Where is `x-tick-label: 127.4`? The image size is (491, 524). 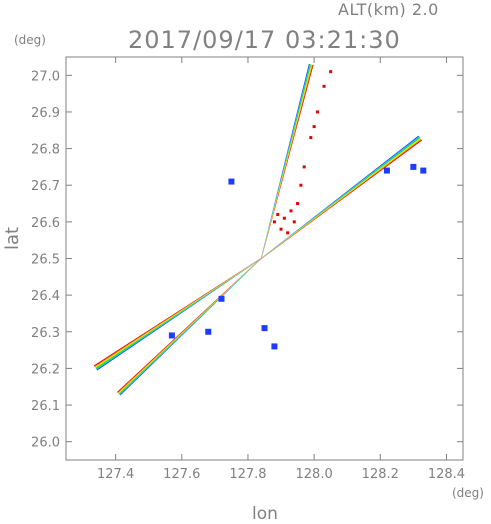
x-tick-label: 127.4 is located at coordinates (115, 474).